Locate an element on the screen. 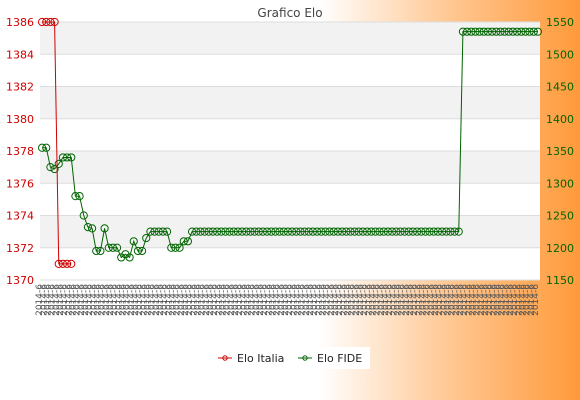  y-right-tick-label: 1500 is located at coordinates (560, 54).